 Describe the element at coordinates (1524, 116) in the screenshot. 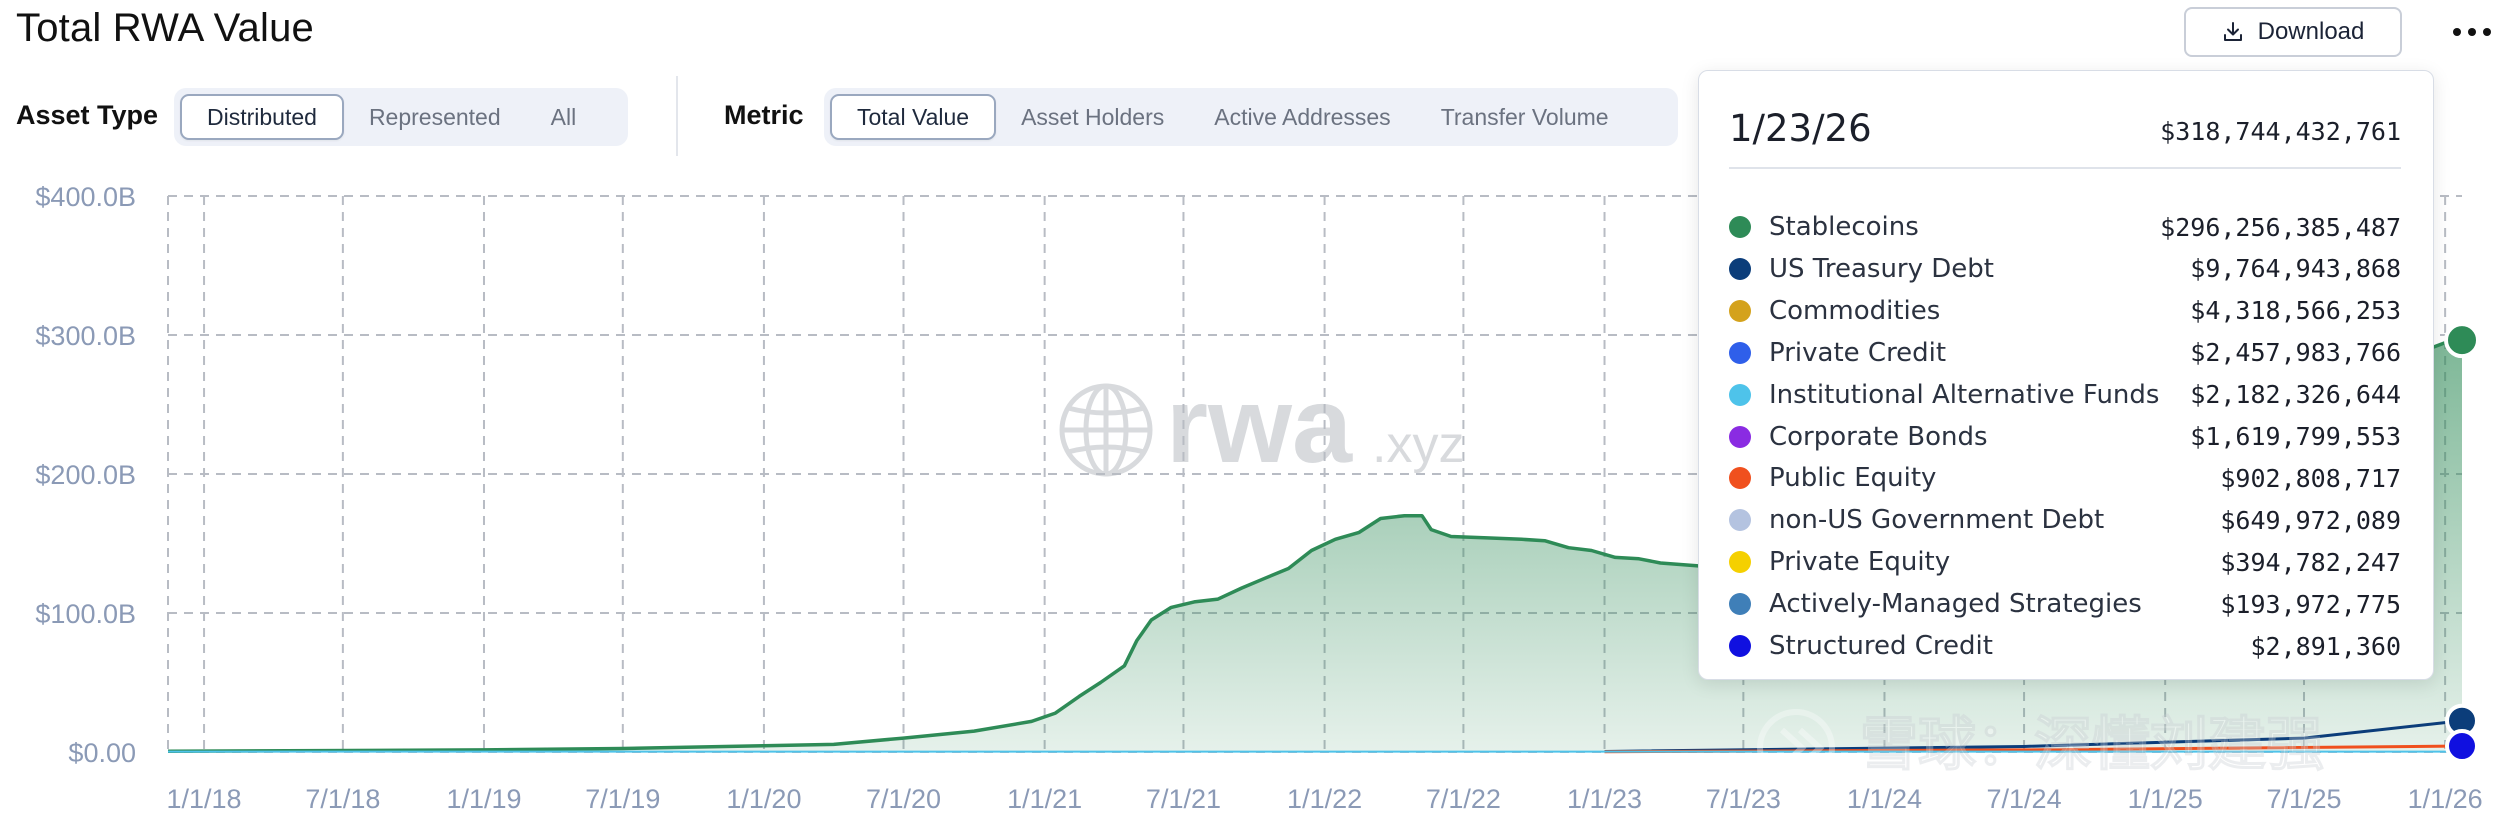

I see `metric-transfer-volume: Transfer Volume` at that location.